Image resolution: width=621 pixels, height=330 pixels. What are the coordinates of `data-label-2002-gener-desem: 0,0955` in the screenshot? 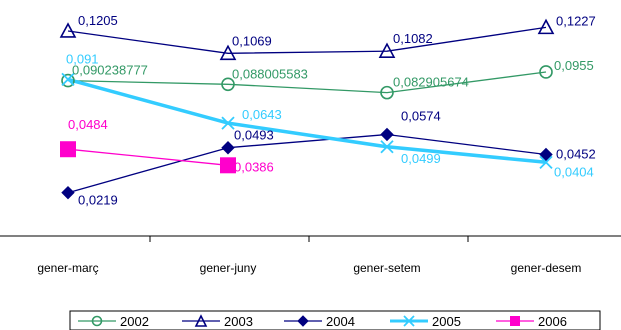 It's located at (574, 65).